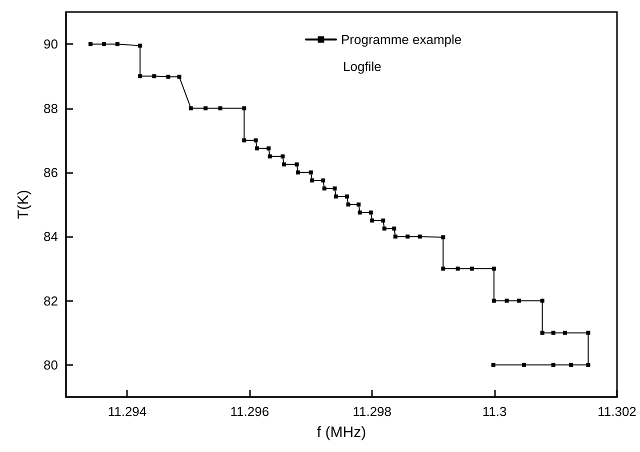 Image resolution: width=640 pixels, height=452 pixels. I want to click on x-tick-label: 11.294, so click(127, 411).